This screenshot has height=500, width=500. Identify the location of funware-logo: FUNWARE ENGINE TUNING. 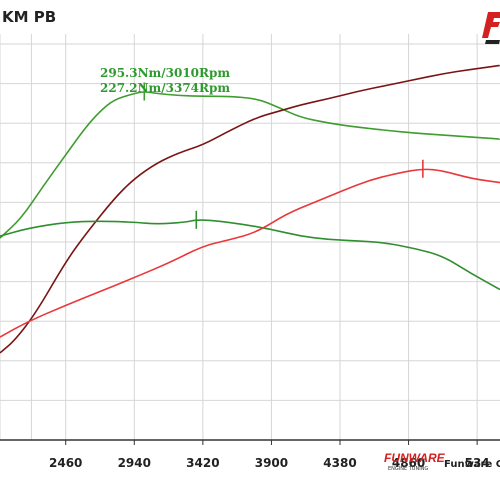
(415, 461).